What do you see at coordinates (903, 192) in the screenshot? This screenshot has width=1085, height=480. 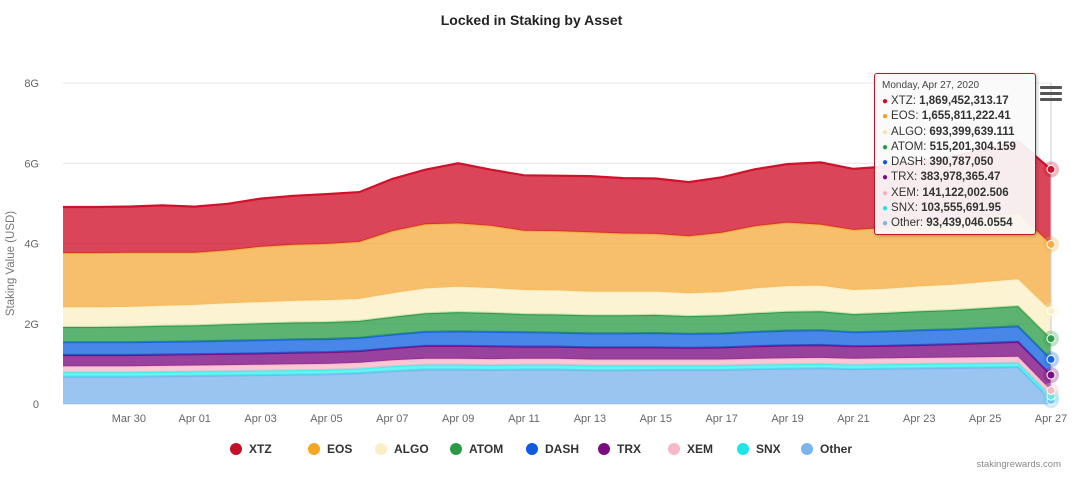 I see `tooltip-series-name: XEM` at bounding box center [903, 192].